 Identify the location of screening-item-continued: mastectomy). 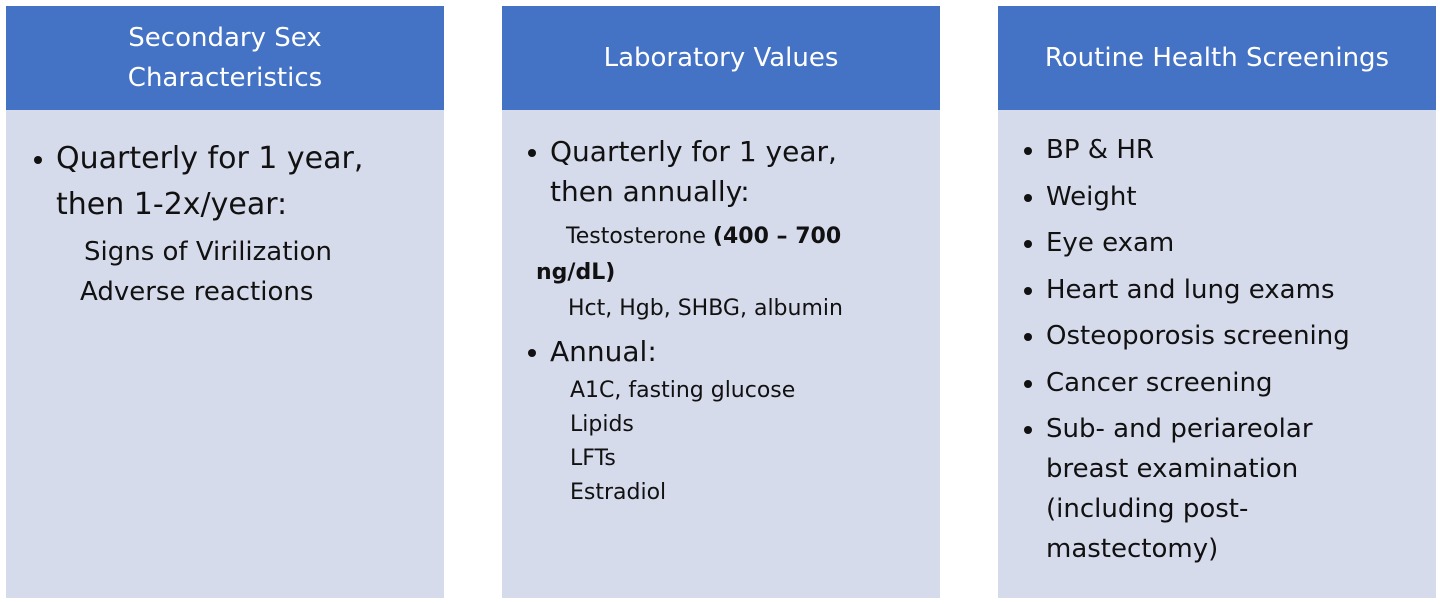
(1132, 549).